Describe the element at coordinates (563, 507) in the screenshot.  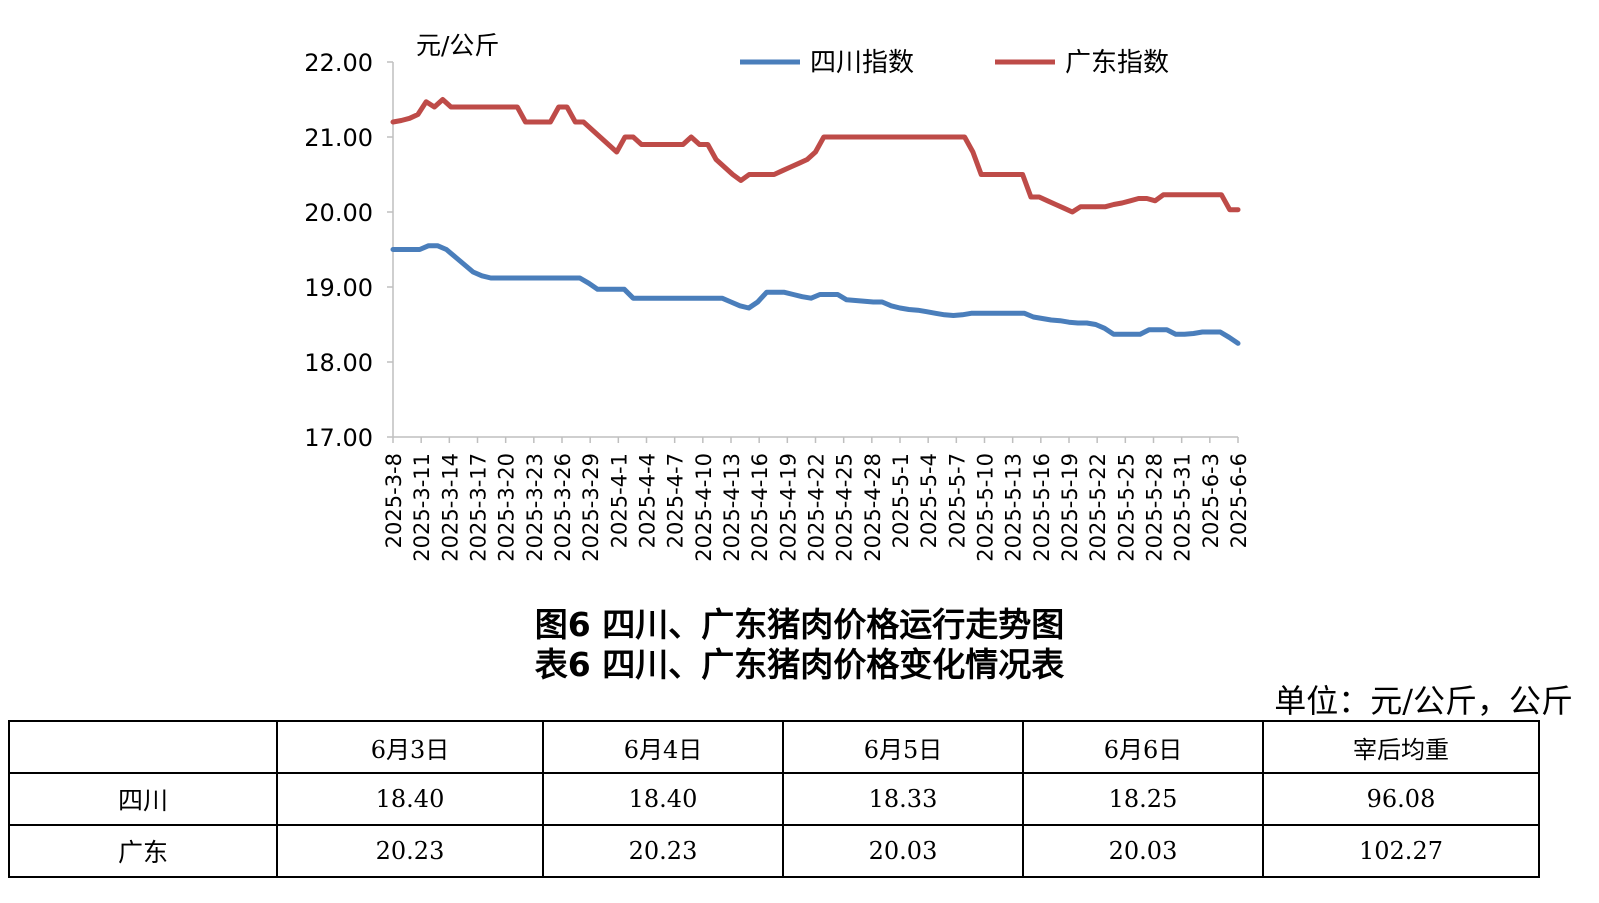
I see `x-tick-label: 2025-3-26` at that location.